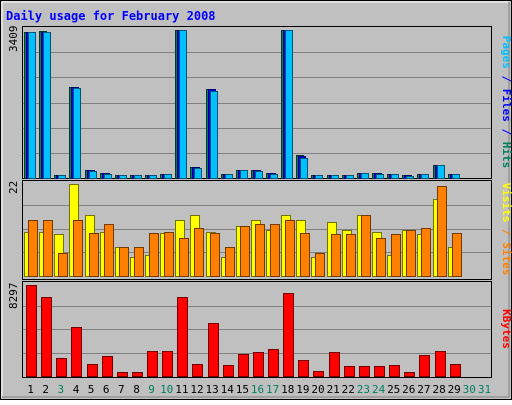 Image resolution: width=512 pixels, height=405 pixels. I want to click on x-tick-label-day-14: 14, so click(228, 389).